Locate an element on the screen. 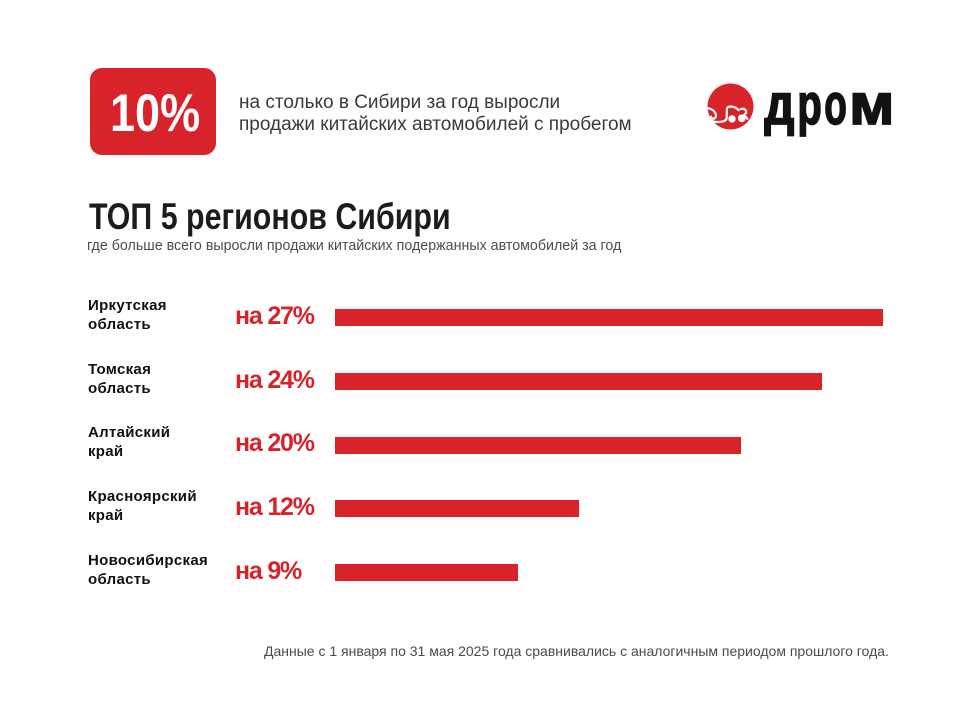  svg-text: д is located at coordinates (779, 108).